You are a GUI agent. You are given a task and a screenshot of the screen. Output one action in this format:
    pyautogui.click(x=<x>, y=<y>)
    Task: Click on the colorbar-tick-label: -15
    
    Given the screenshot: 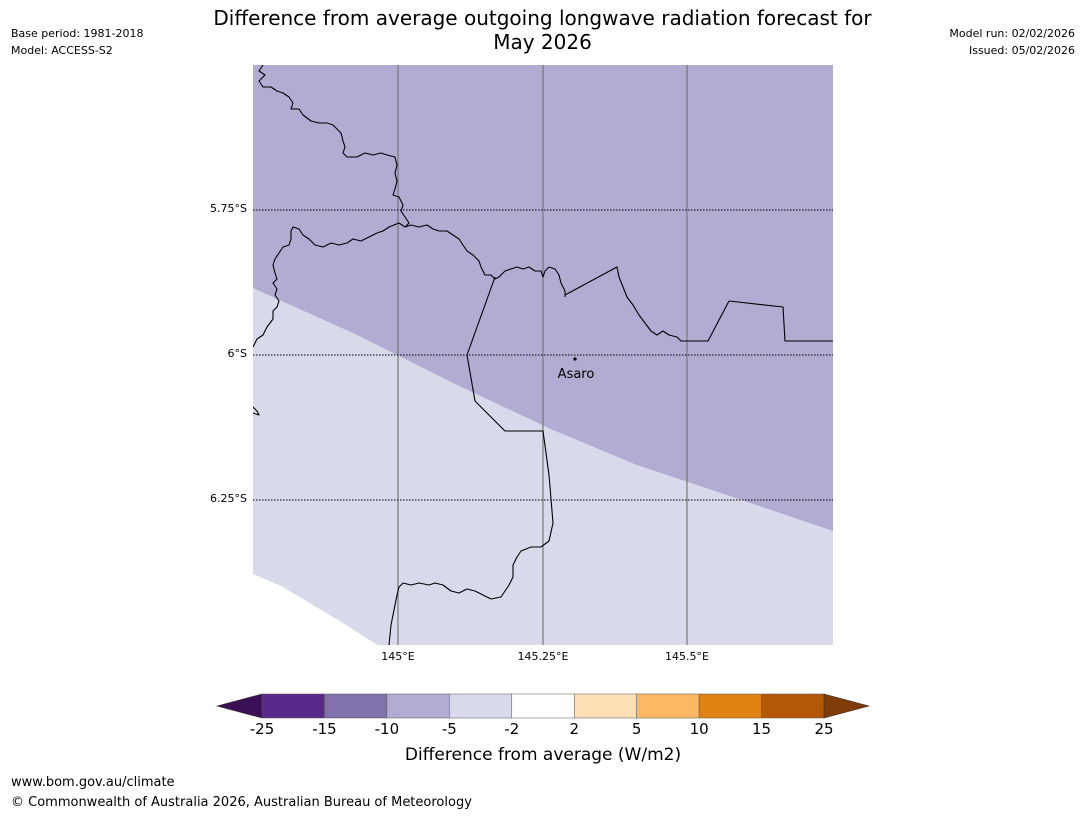 What is the action you would take?
    pyautogui.click(x=324, y=729)
    